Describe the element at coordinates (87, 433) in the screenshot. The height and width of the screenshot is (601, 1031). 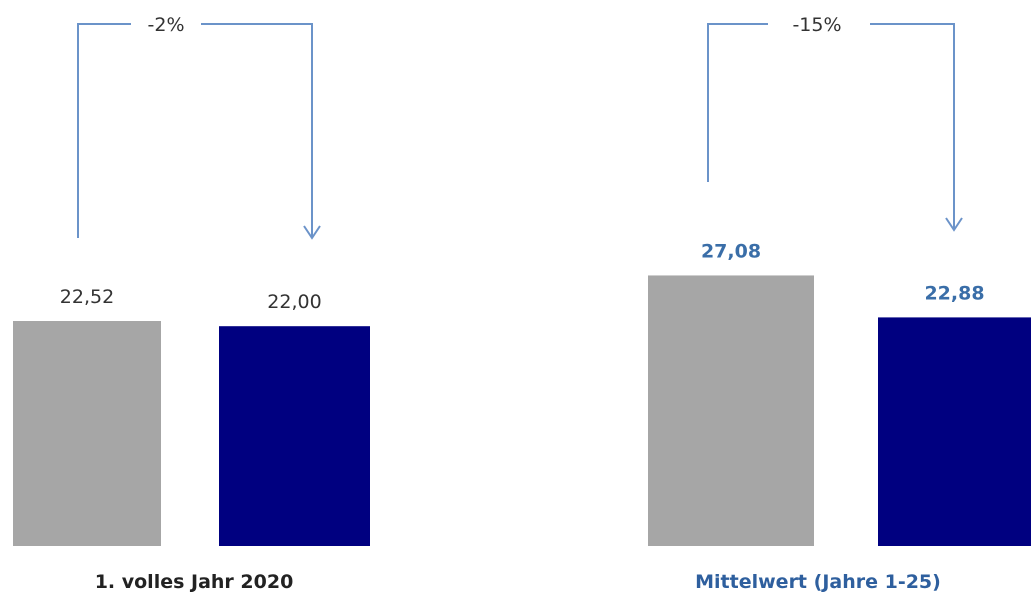
I see `bar-left-gray` at that location.